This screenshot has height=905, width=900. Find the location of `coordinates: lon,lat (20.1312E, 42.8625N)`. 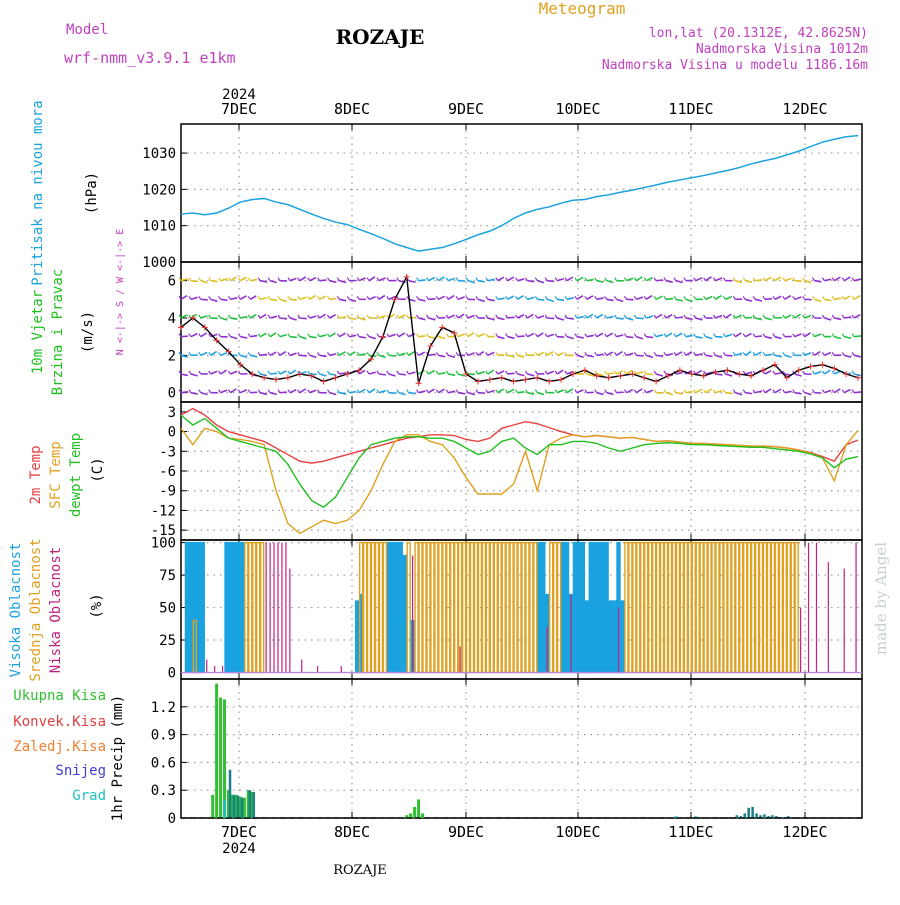

coordinates: lon,lat (20.1312E, 42.8625N) is located at coordinates (758, 33).